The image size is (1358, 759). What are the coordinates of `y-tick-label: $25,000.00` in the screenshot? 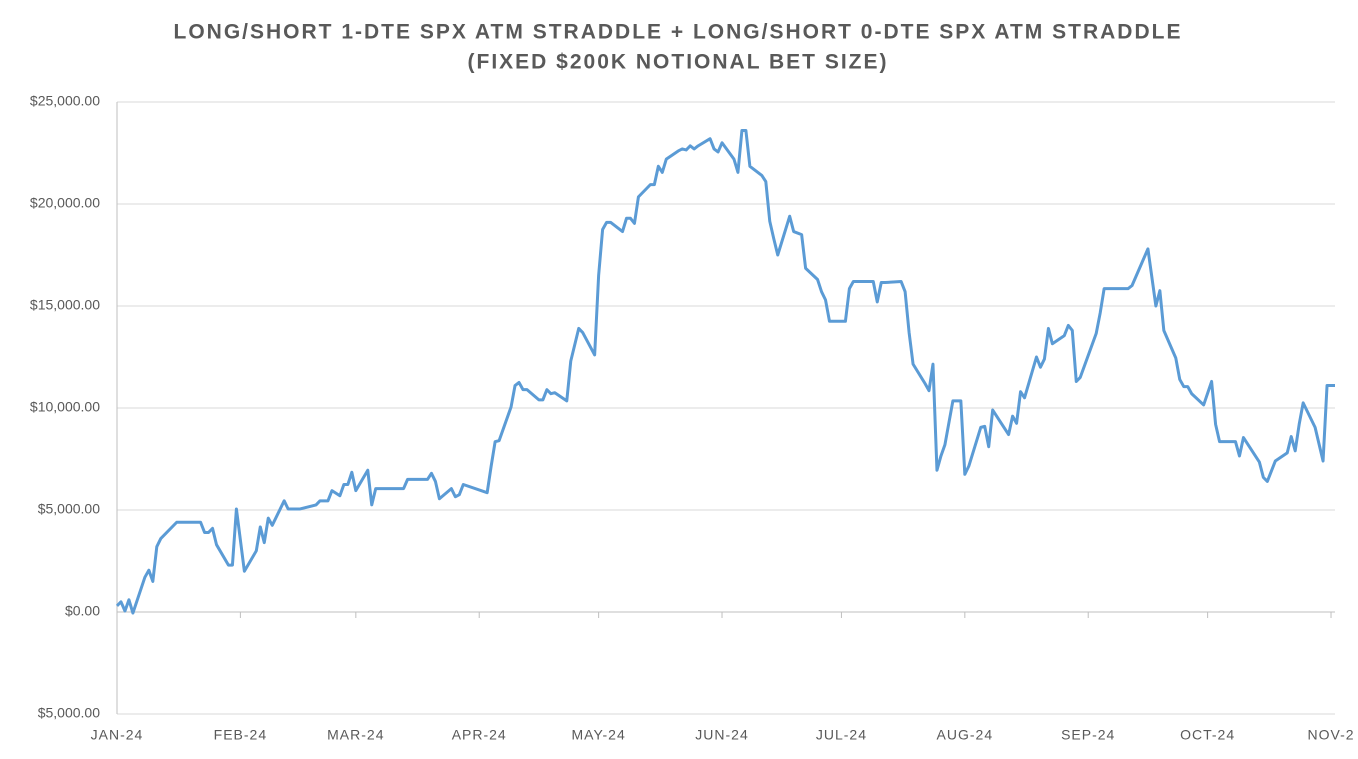 It's located at (65, 101).